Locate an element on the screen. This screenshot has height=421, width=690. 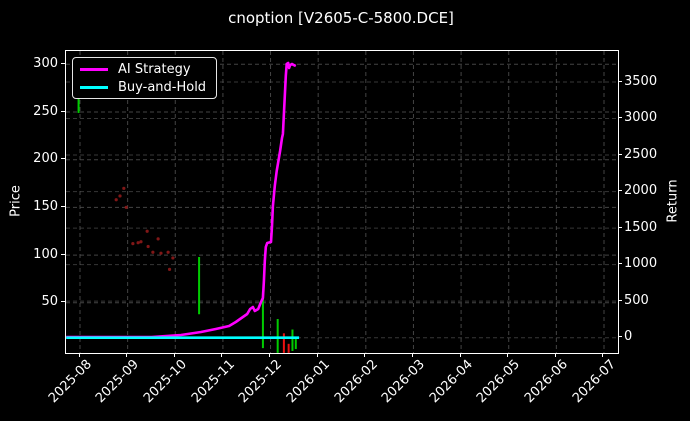
x-tick-label: 2025-12 is located at coordinates (261, 382).